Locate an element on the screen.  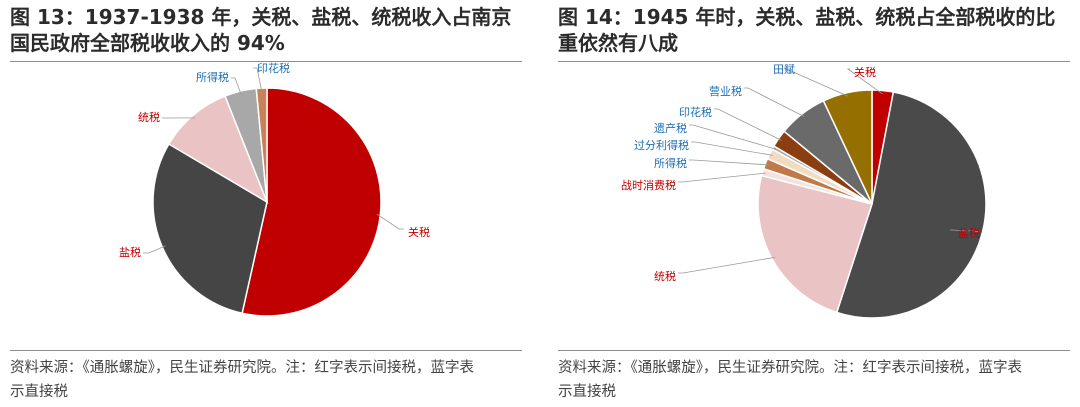
figure-14-source-note: 资料来源：《通胀螺旋》，民生证券研究院。注：红字表示间接税，蓝字表 示直接税 is located at coordinates (814, 380).